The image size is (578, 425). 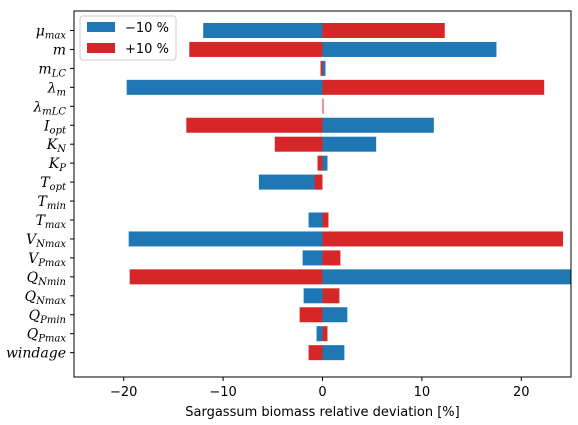 What do you see at coordinates (521, 392) in the screenshot?
I see `x-tick-label-4: 20` at bounding box center [521, 392].